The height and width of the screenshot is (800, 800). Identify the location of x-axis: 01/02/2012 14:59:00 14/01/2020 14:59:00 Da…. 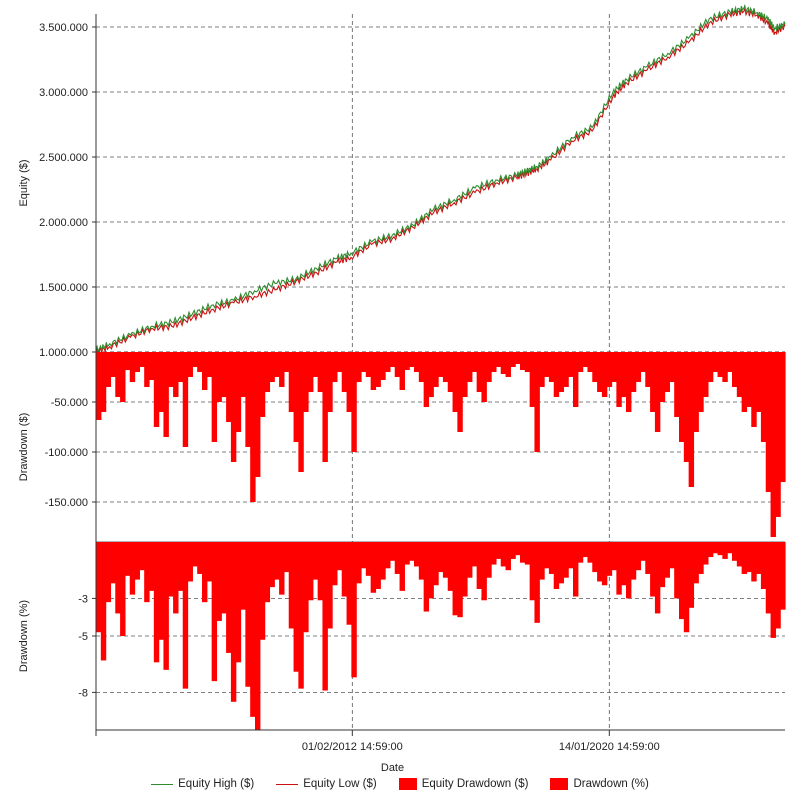
(440, 751).